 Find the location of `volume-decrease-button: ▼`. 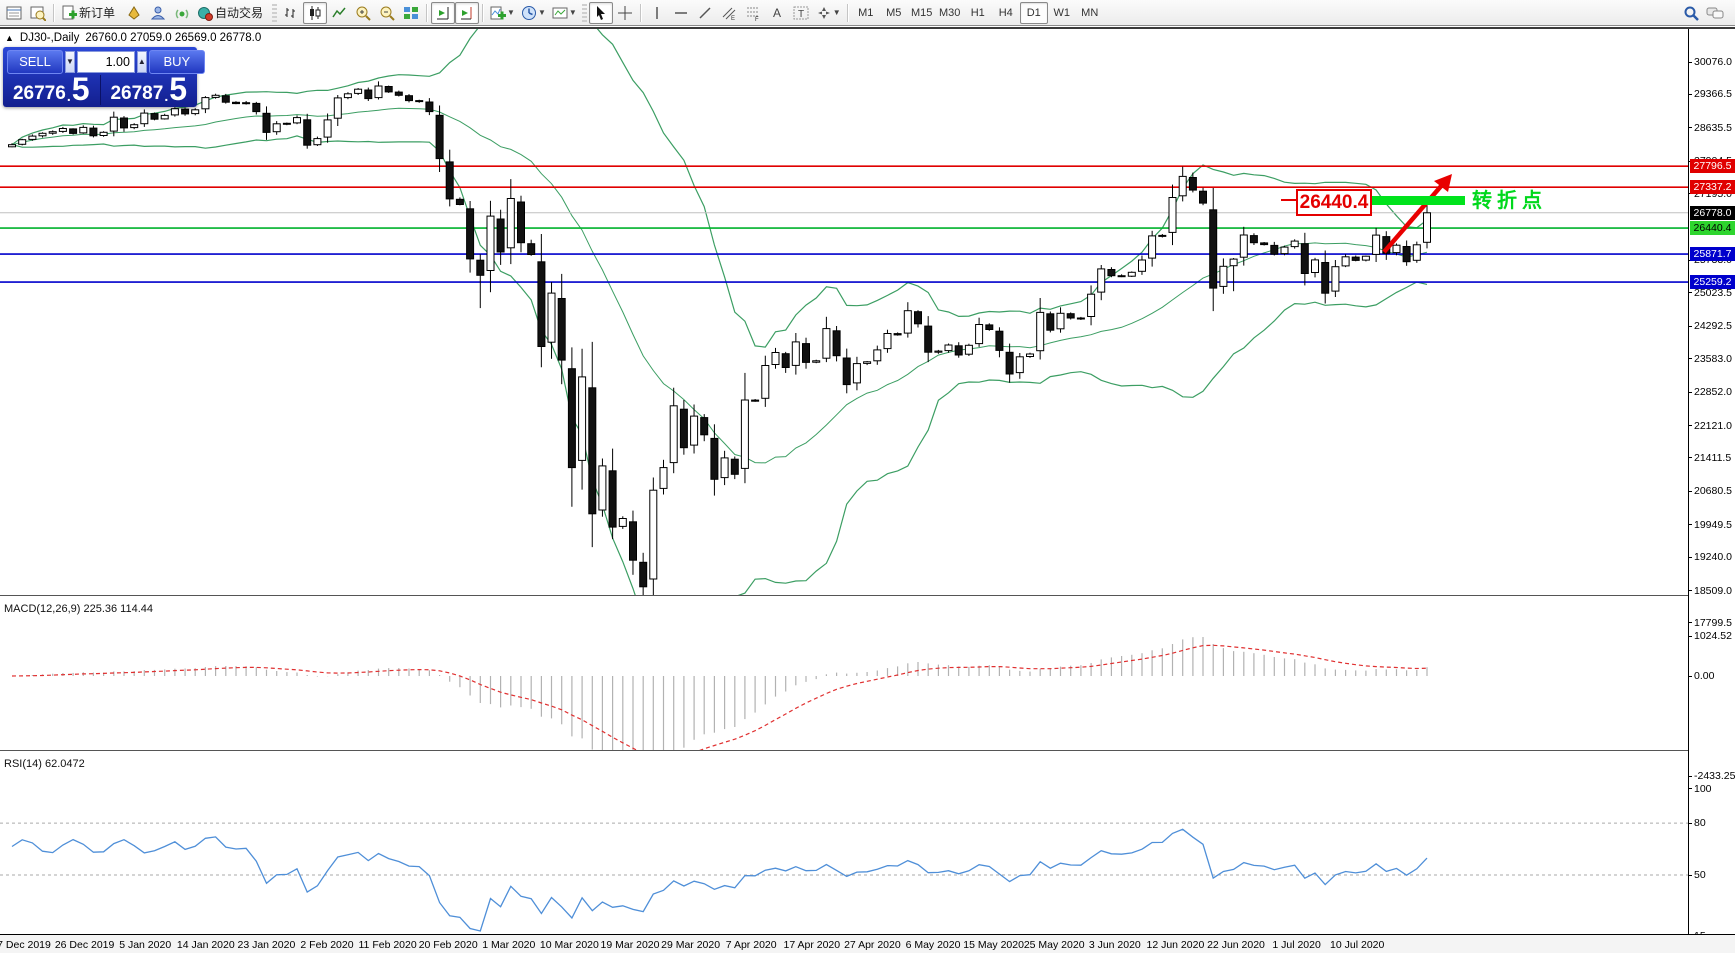

volume-decrease-button: ▼ is located at coordinates (70, 61).